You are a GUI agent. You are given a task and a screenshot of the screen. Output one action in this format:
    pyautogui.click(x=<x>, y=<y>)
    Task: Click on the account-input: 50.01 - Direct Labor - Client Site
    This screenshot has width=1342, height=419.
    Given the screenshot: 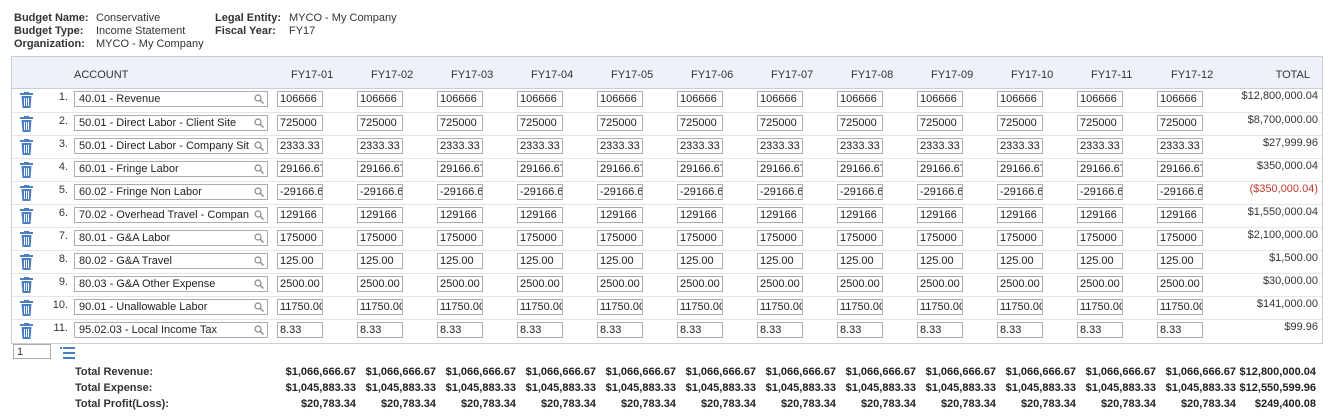 What is the action you would take?
    pyautogui.click(x=171, y=123)
    